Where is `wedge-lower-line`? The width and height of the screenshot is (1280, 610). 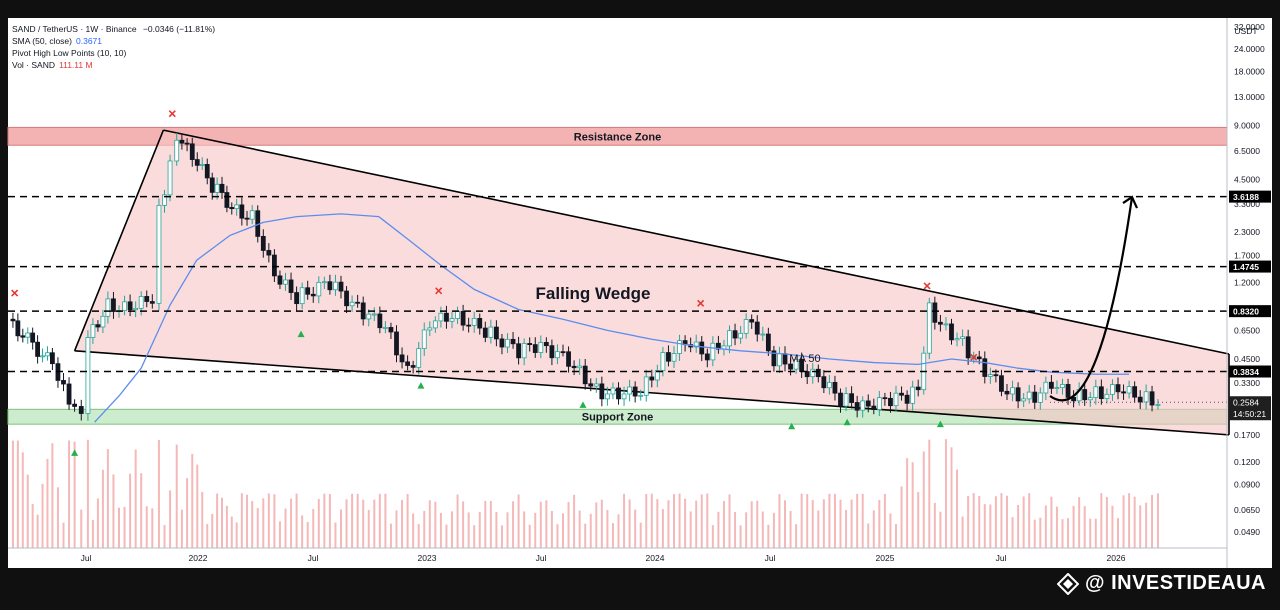
wedge-lower-line is located at coordinates (652, 393).